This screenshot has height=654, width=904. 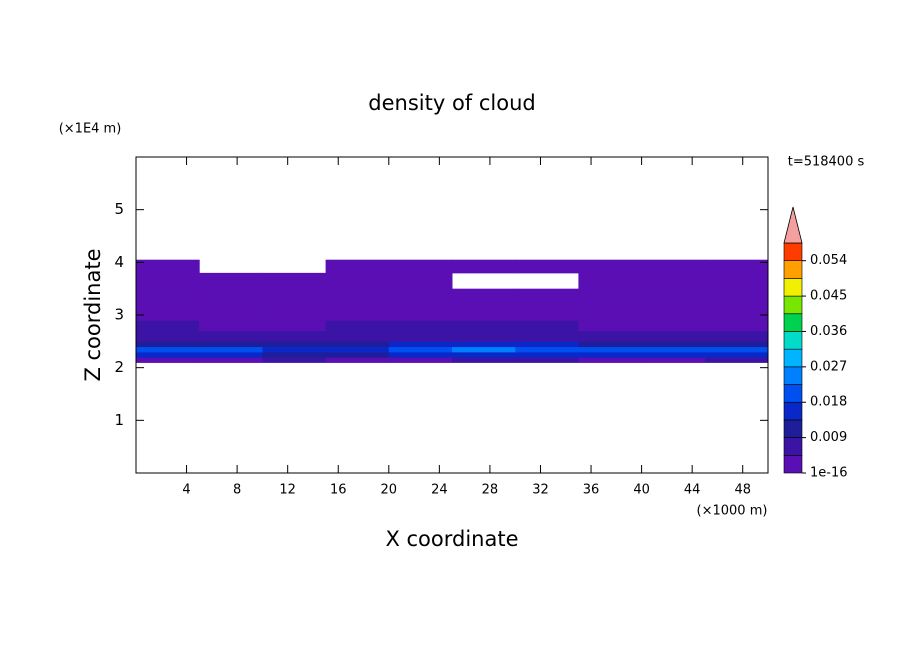 What do you see at coordinates (828, 437) in the screenshot?
I see `colorbar-tick-label: 0.009` at bounding box center [828, 437].